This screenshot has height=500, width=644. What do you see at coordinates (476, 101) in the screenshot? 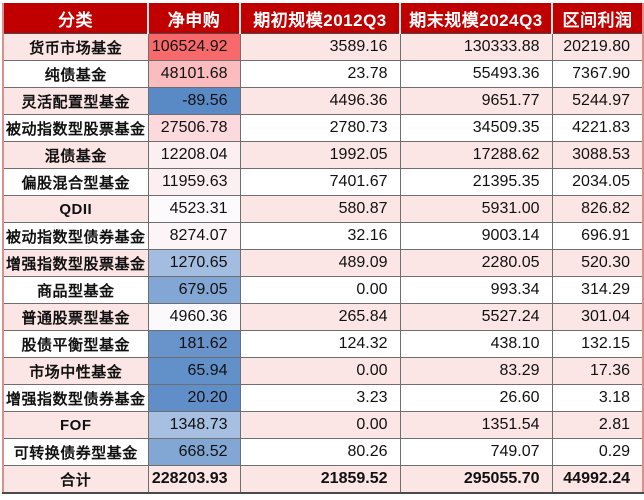
I see `final-scale-cell: 9651.77` at bounding box center [476, 101].